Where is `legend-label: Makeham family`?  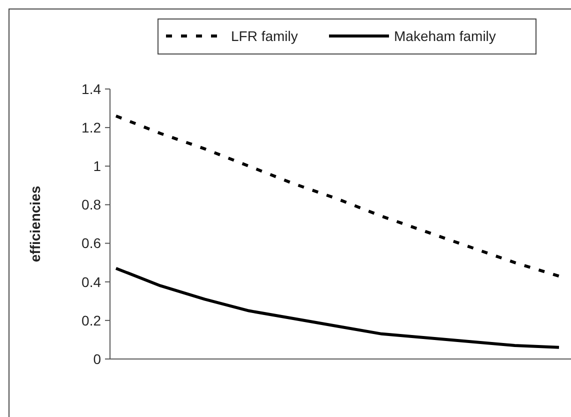 legend-label: Makeham family is located at coordinates (445, 36).